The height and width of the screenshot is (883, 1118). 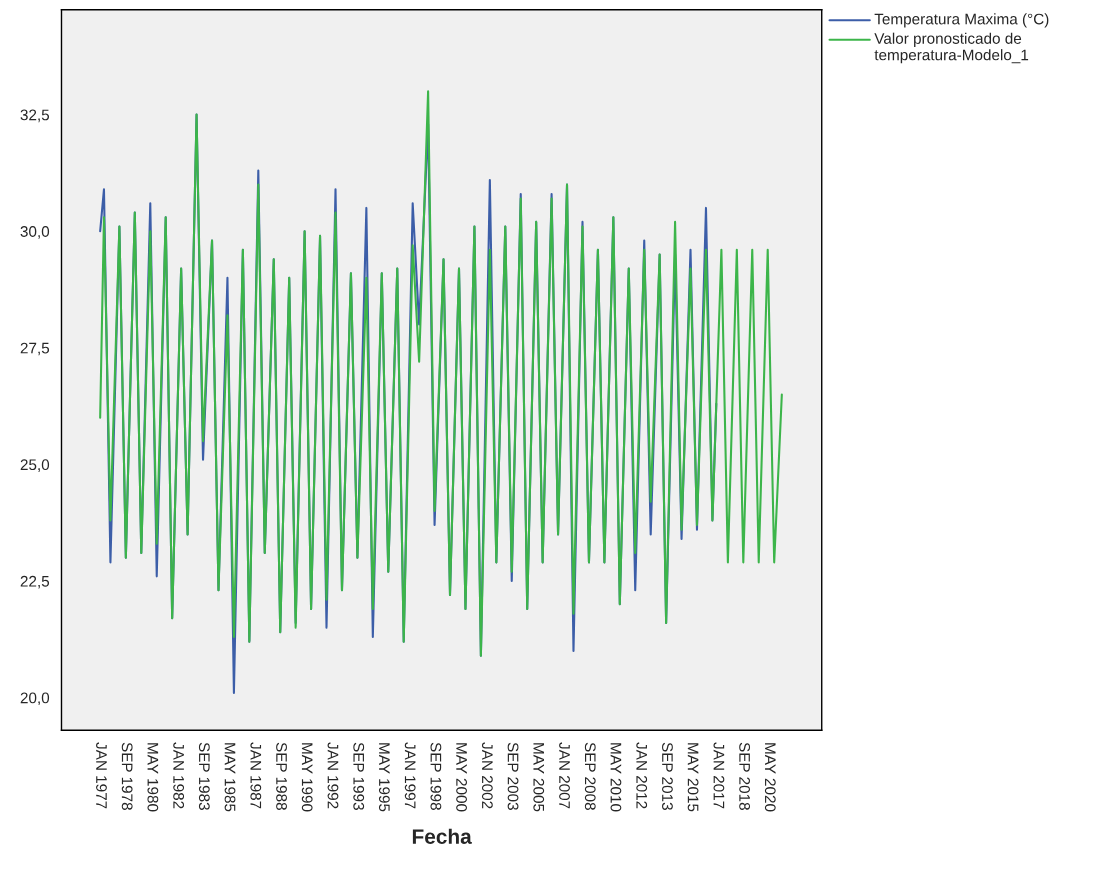 I want to click on x-tick-label: SEP 2003, so click(x=513, y=776).